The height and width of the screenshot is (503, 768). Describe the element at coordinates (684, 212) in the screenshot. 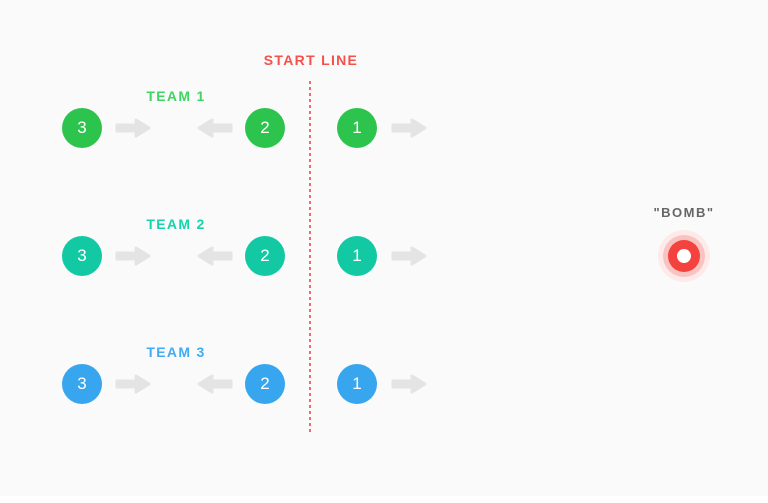

I see `bomb-label: "BOMB"` at that location.